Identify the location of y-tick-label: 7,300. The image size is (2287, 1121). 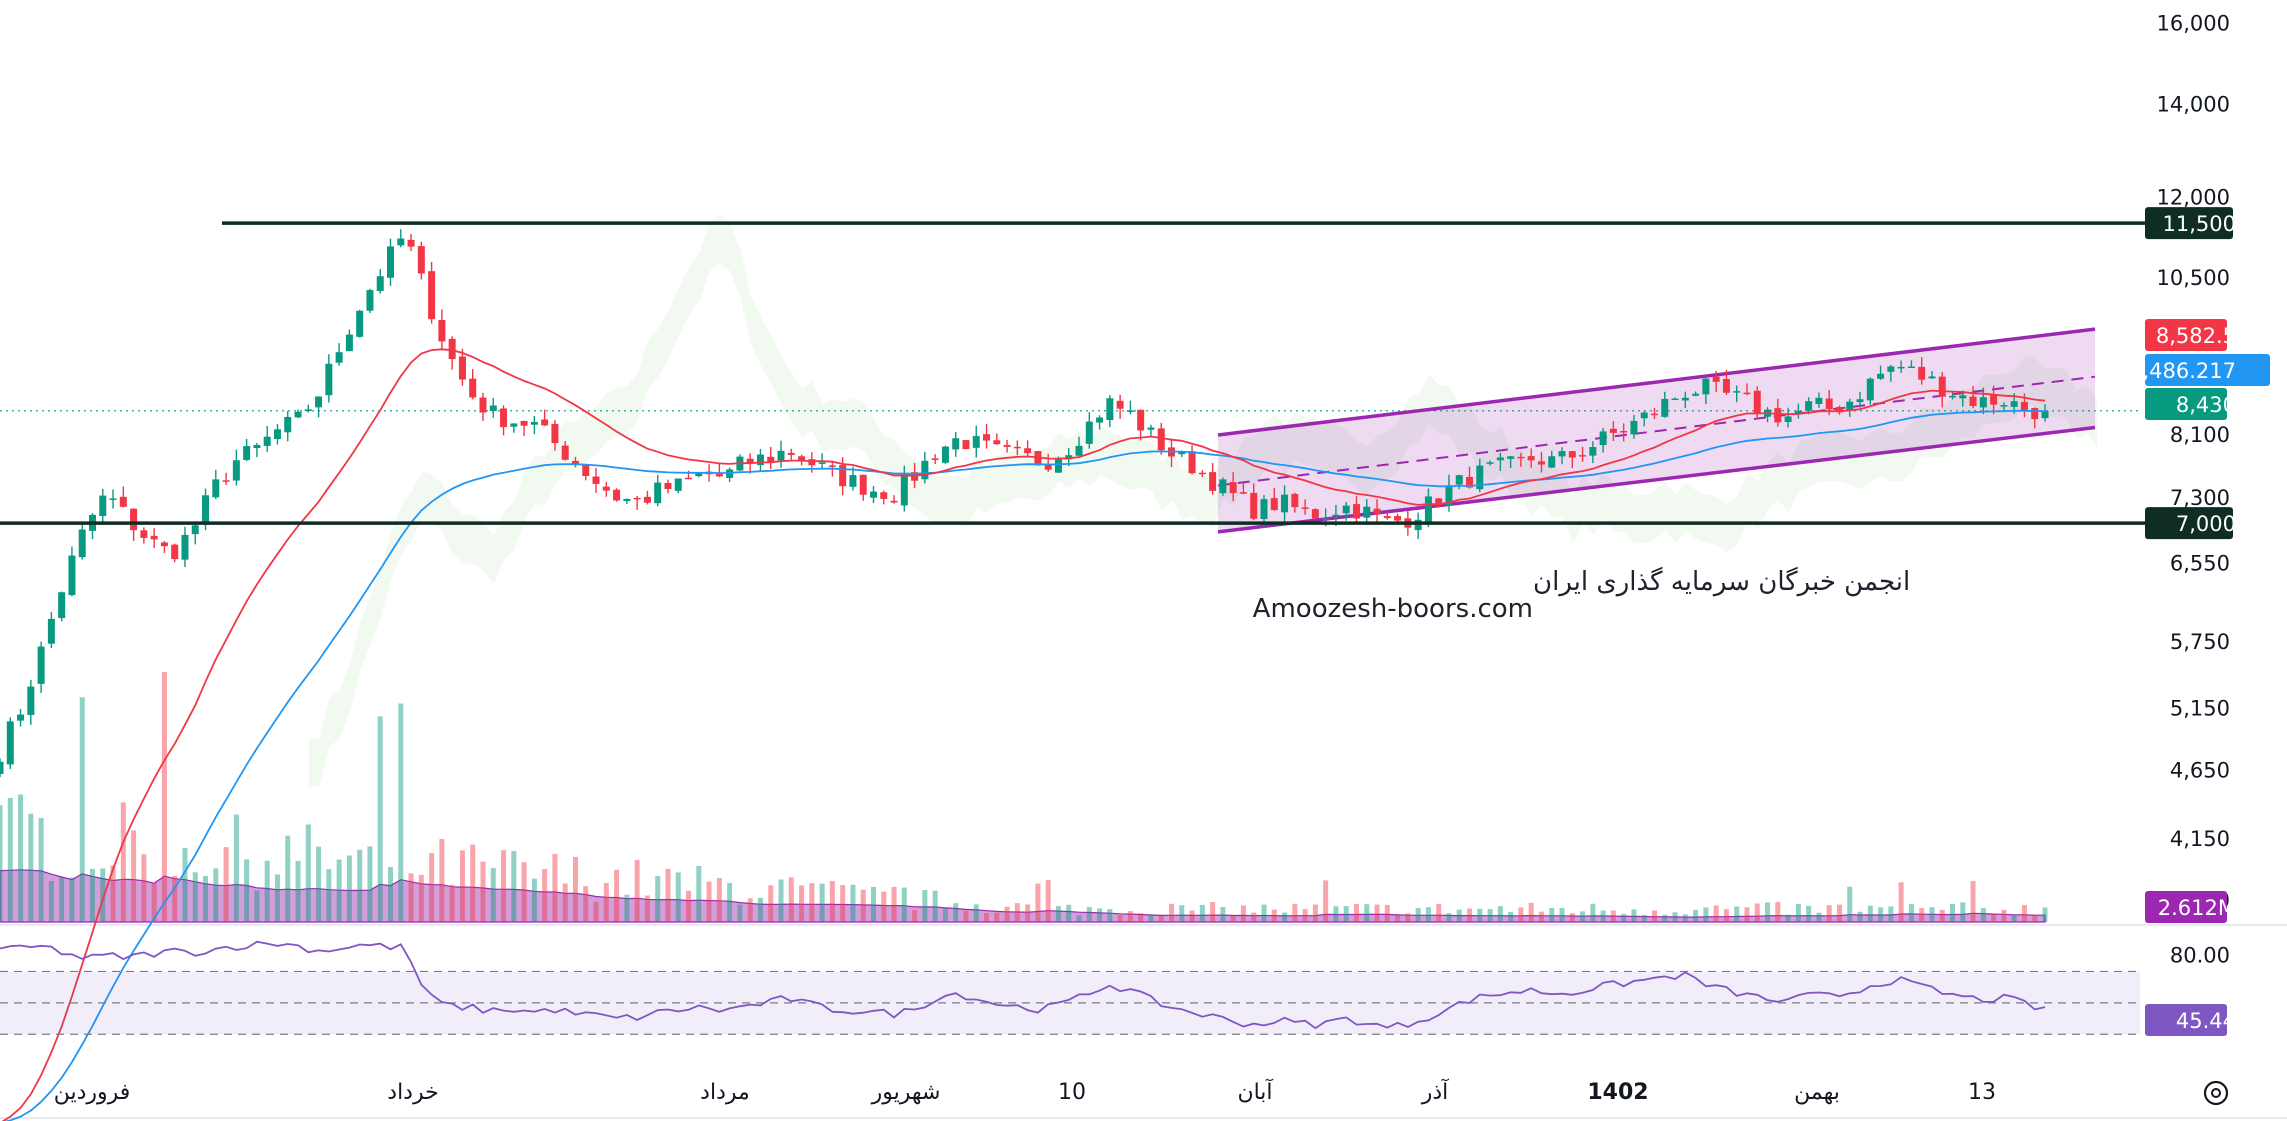
(2200, 498).